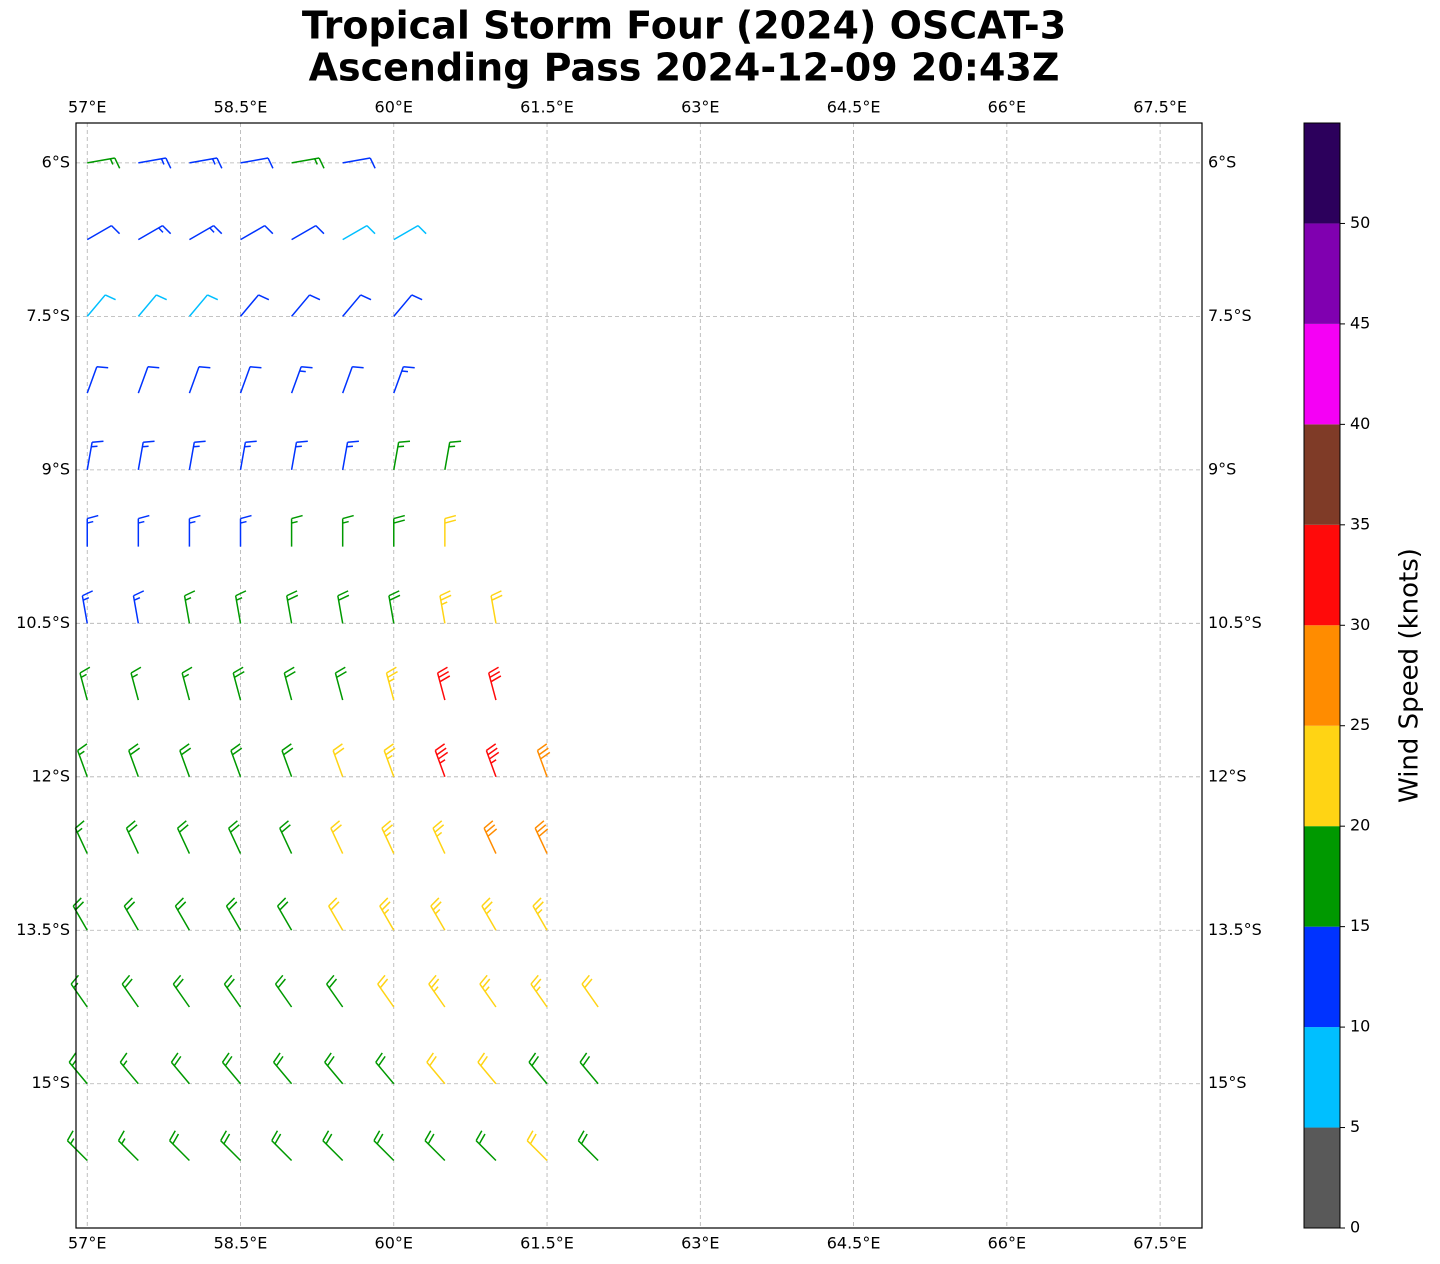  What do you see at coordinates (684, 26) in the screenshot?
I see `chart-title: Tropical Storm Four (2024) OSCAT-3` at bounding box center [684, 26].